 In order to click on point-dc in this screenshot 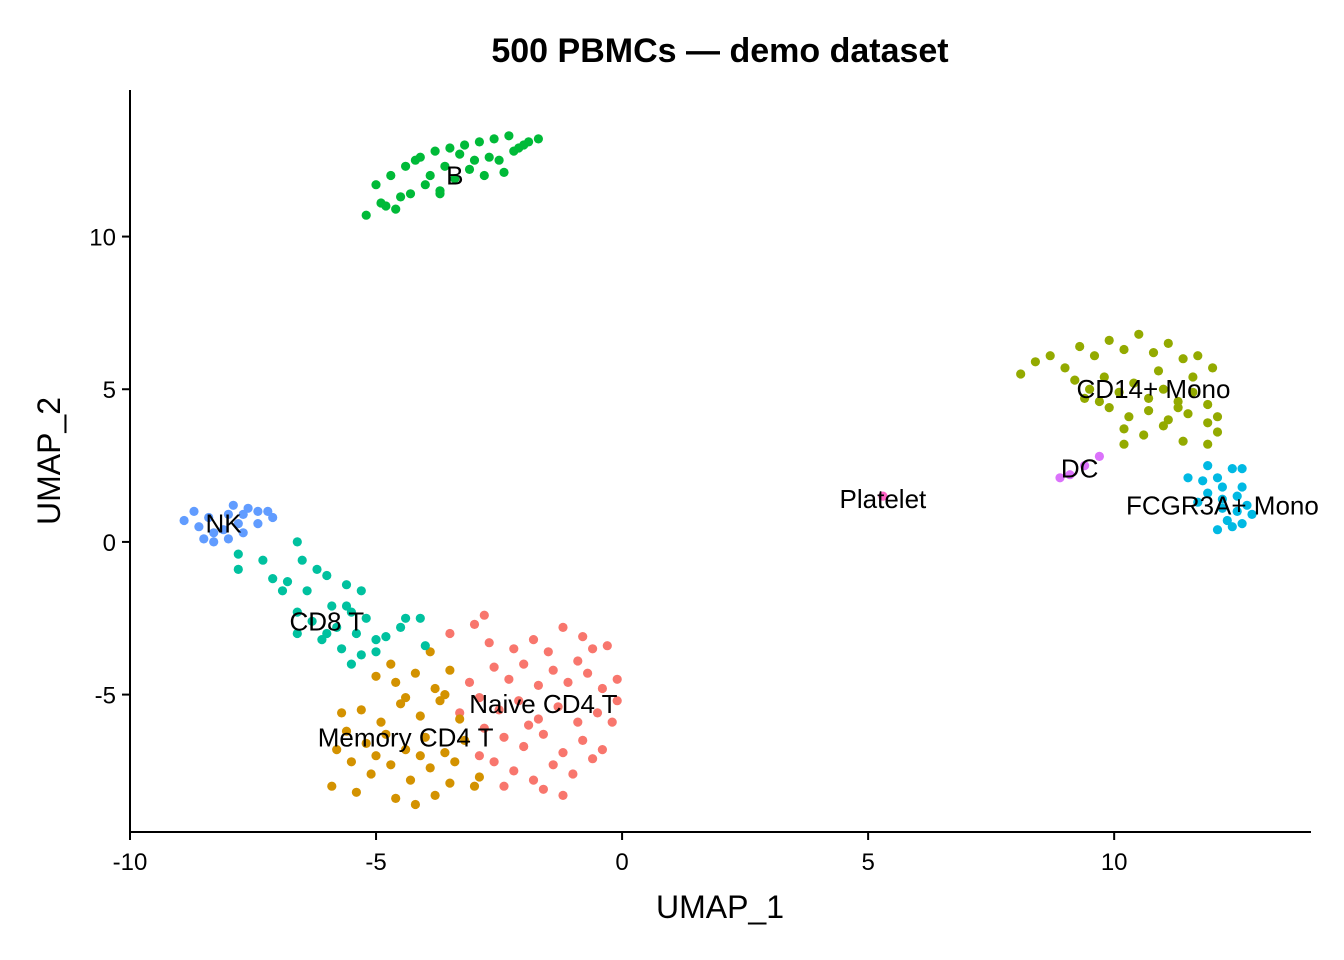, I will do `click(1085, 466)`.